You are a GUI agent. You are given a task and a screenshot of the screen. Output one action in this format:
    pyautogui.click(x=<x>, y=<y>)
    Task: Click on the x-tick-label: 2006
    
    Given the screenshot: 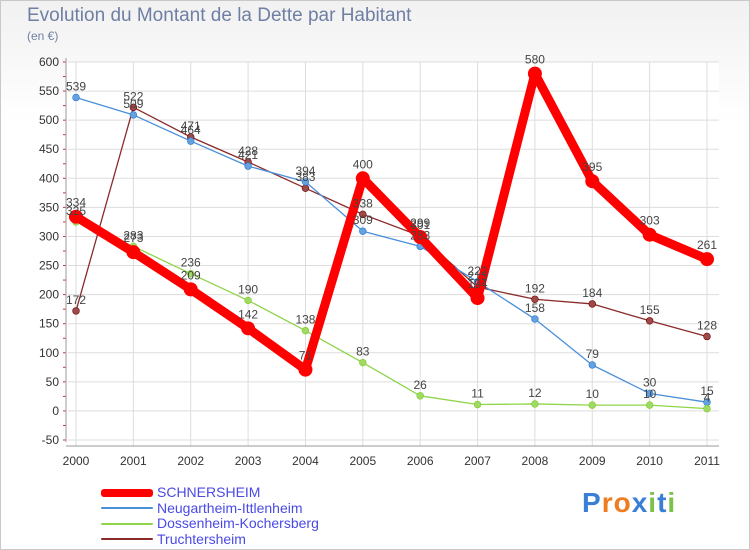 What is the action you would take?
    pyautogui.click(x=420, y=461)
    